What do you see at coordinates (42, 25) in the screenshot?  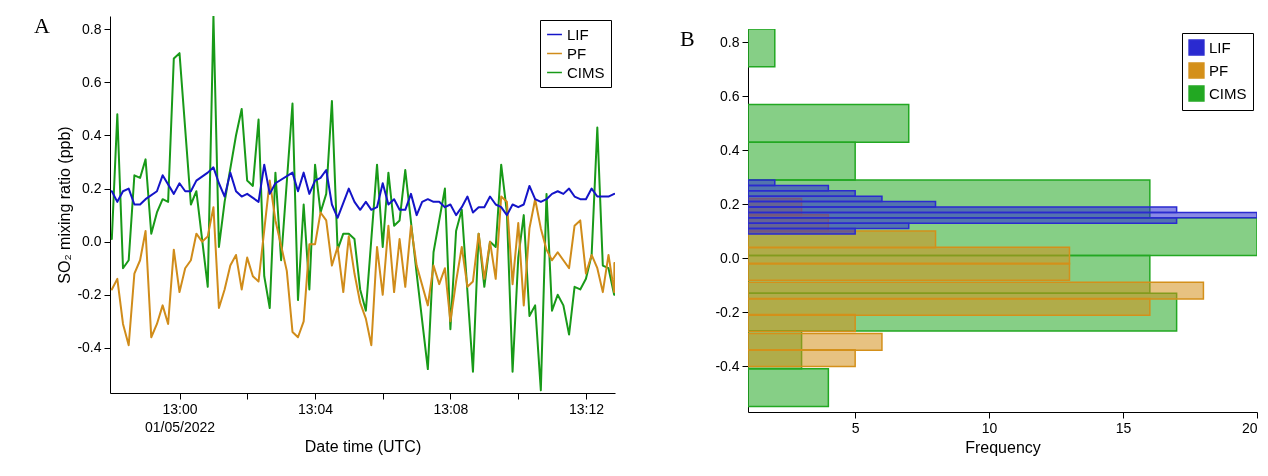 I see `chart-title: A` at bounding box center [42, 25].